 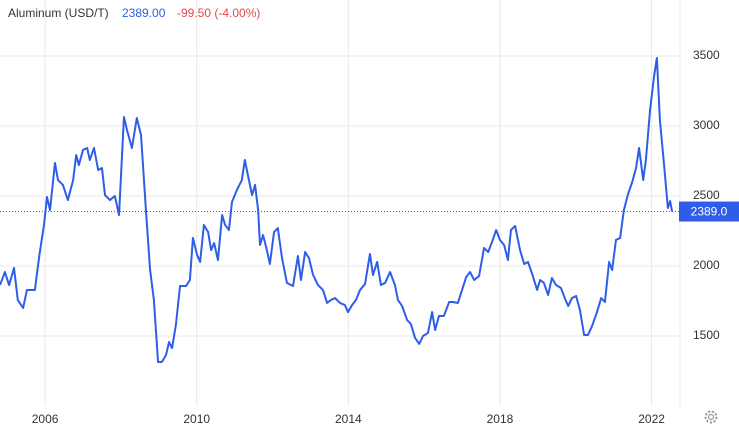 I want to click on settings-icon, so click(x=711, y=417).